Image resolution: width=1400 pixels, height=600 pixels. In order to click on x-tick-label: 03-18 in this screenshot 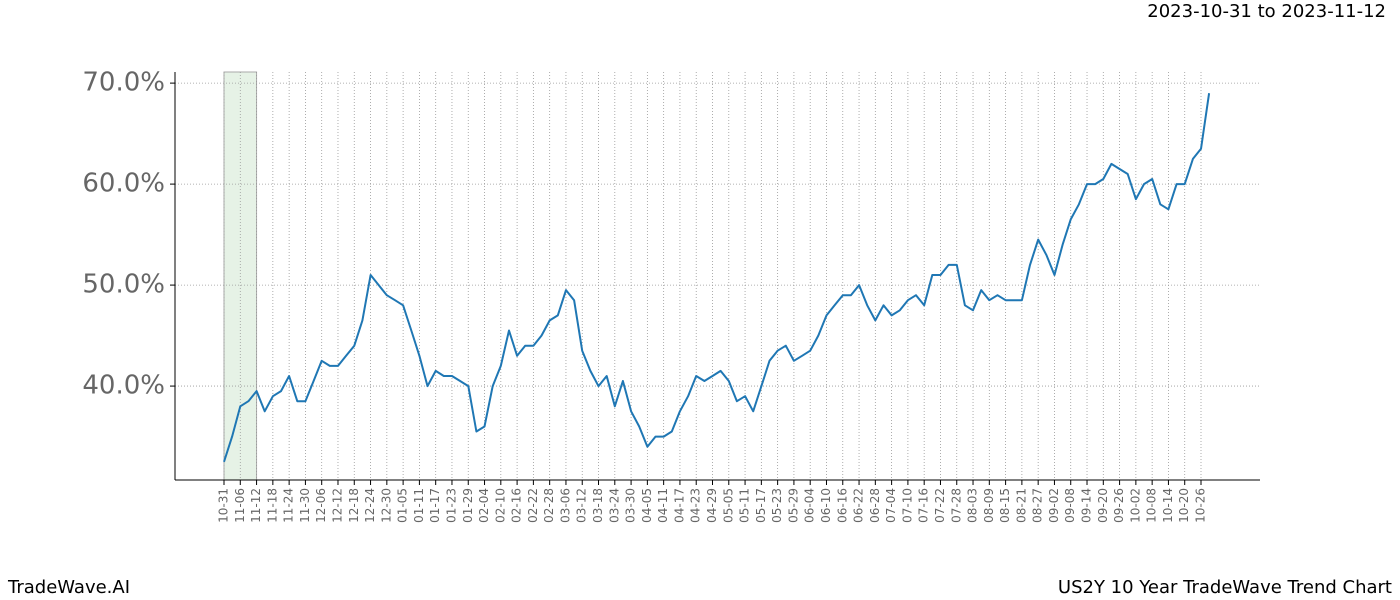, I will do `click(598, 505)`.